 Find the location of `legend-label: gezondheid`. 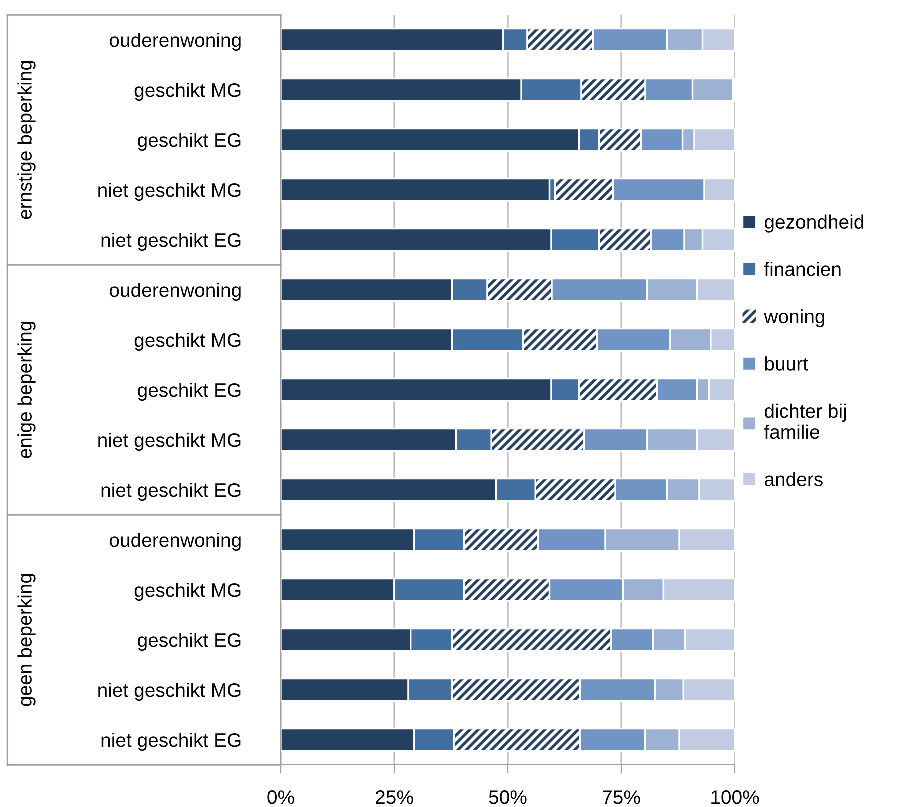

legend-label: gezondheid is located at coordinates (814, 223).